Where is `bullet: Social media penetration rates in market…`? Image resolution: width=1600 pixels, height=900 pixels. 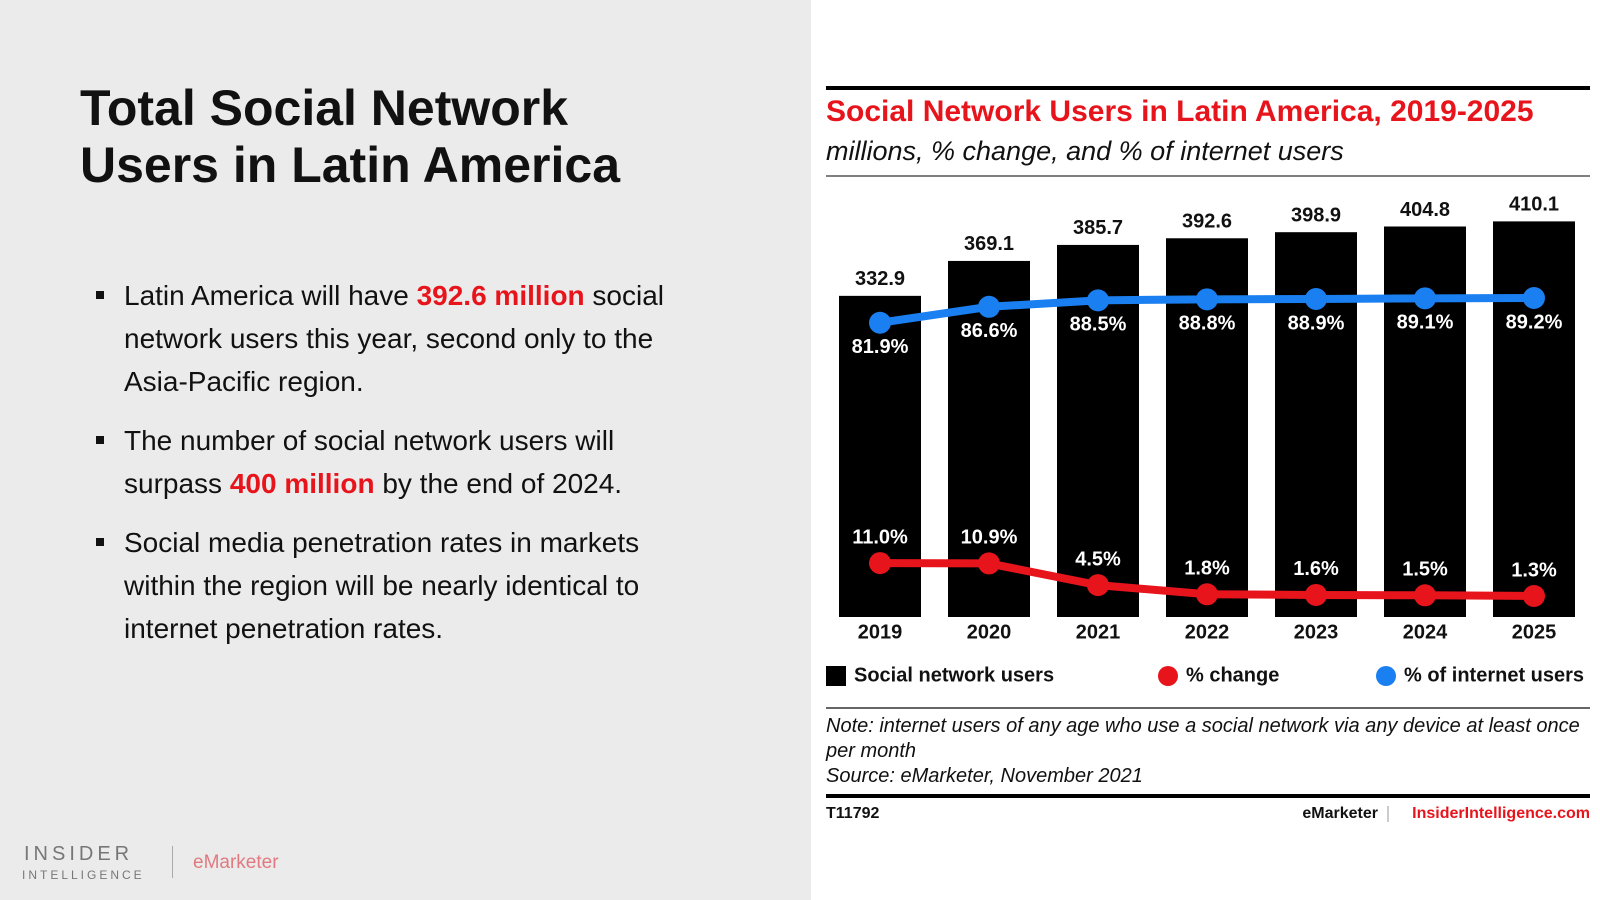 bullet: Social media penetration rates in market… is located at coordinates (406, 585).